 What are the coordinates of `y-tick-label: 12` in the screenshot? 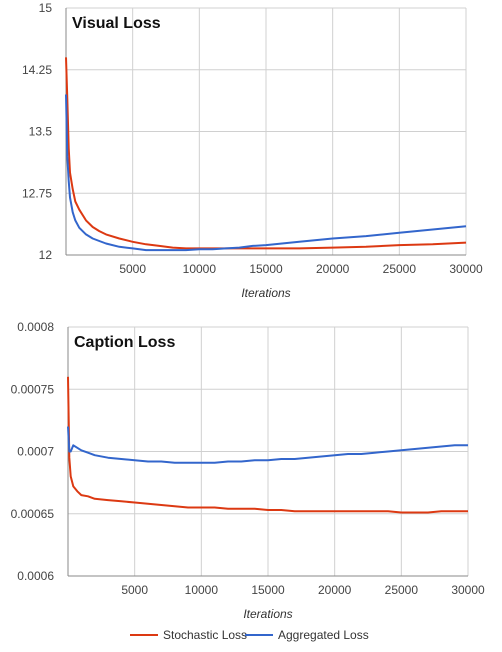 It's located at (46, 255).